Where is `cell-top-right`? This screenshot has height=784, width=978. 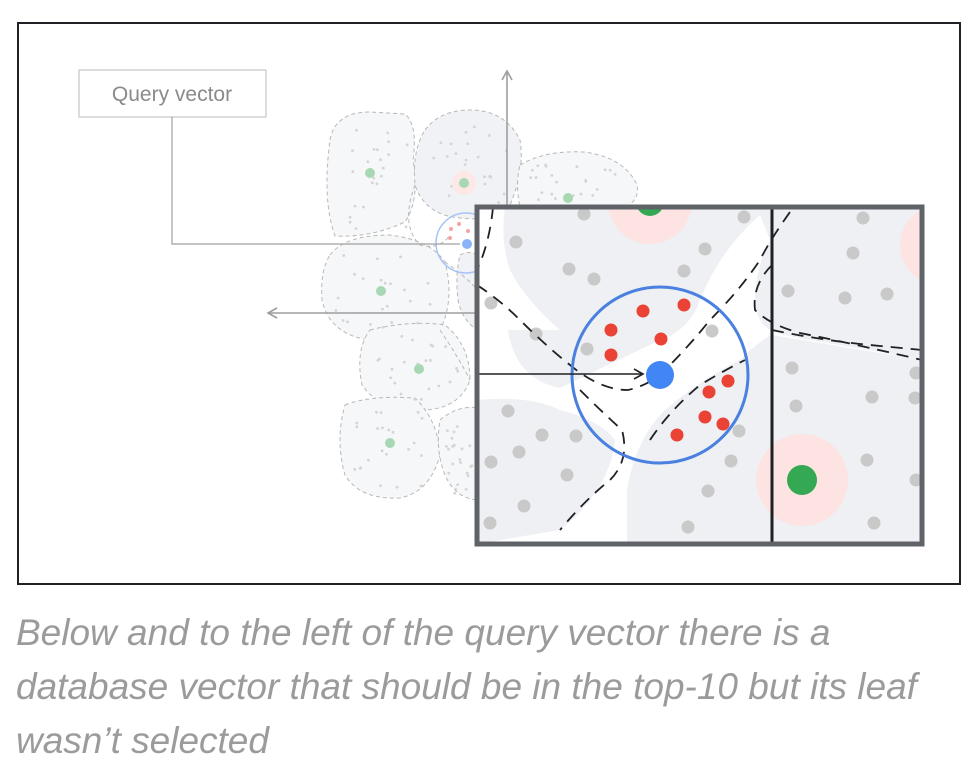 cell-top-right is located at coordinates (577, 179).